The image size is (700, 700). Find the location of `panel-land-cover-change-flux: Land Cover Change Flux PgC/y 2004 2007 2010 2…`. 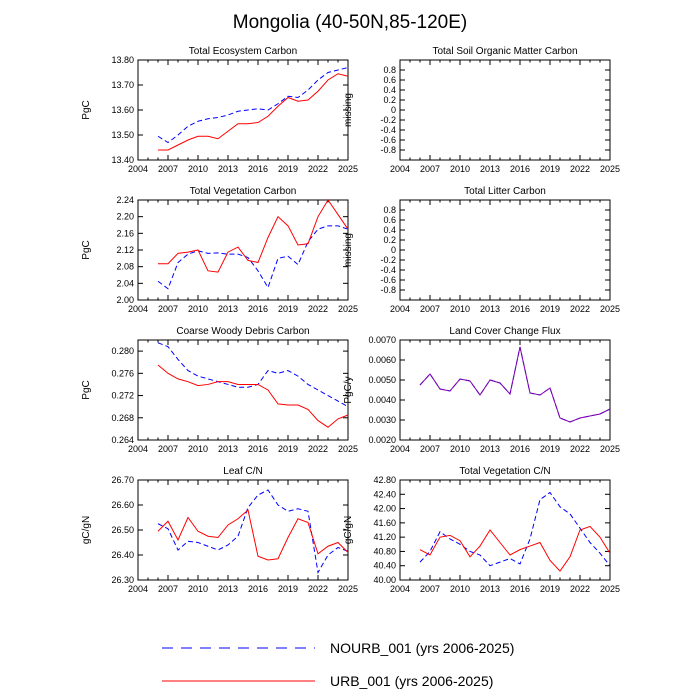

panel-land-cover-change-flux: Land Cover Change Flux PgC/y 2004 2007 2010 2… is located at coordinates (481, 390).